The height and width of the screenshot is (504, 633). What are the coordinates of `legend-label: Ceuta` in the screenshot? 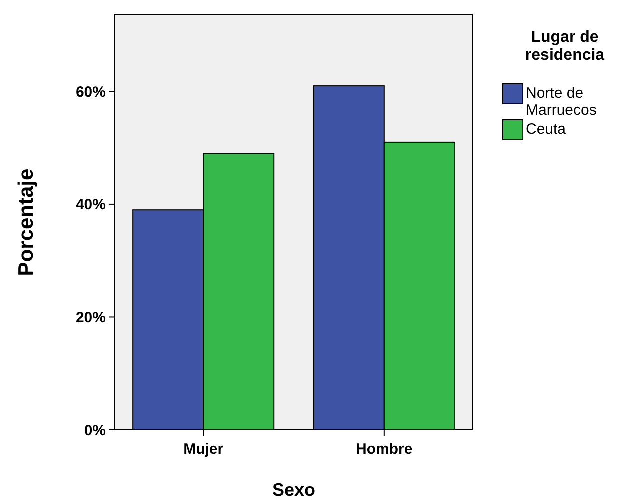 It's located at (546, 129).